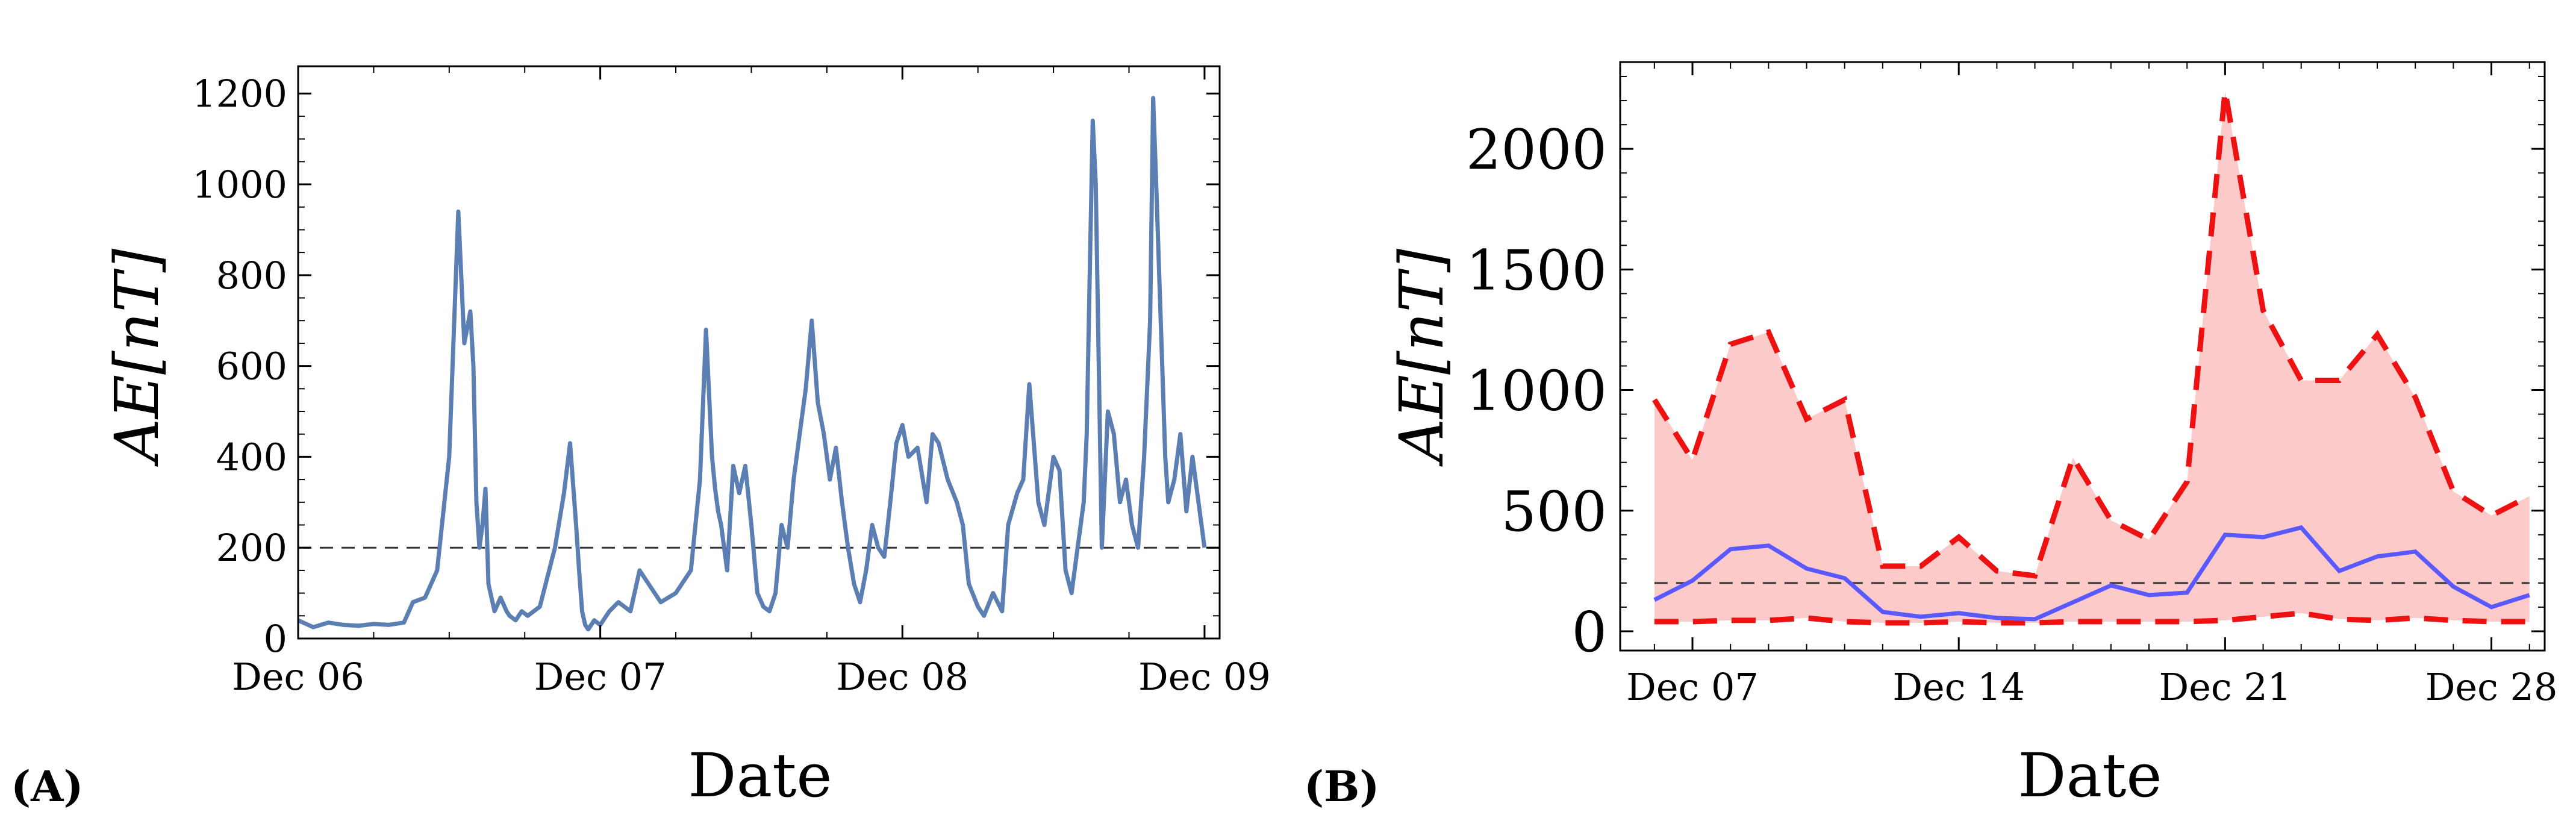 The height and width of the screenshot is (818, 2576). Describe the element at coordinates (251, 548) in the screenshot. I see `y-tick-label: 200` at that location.